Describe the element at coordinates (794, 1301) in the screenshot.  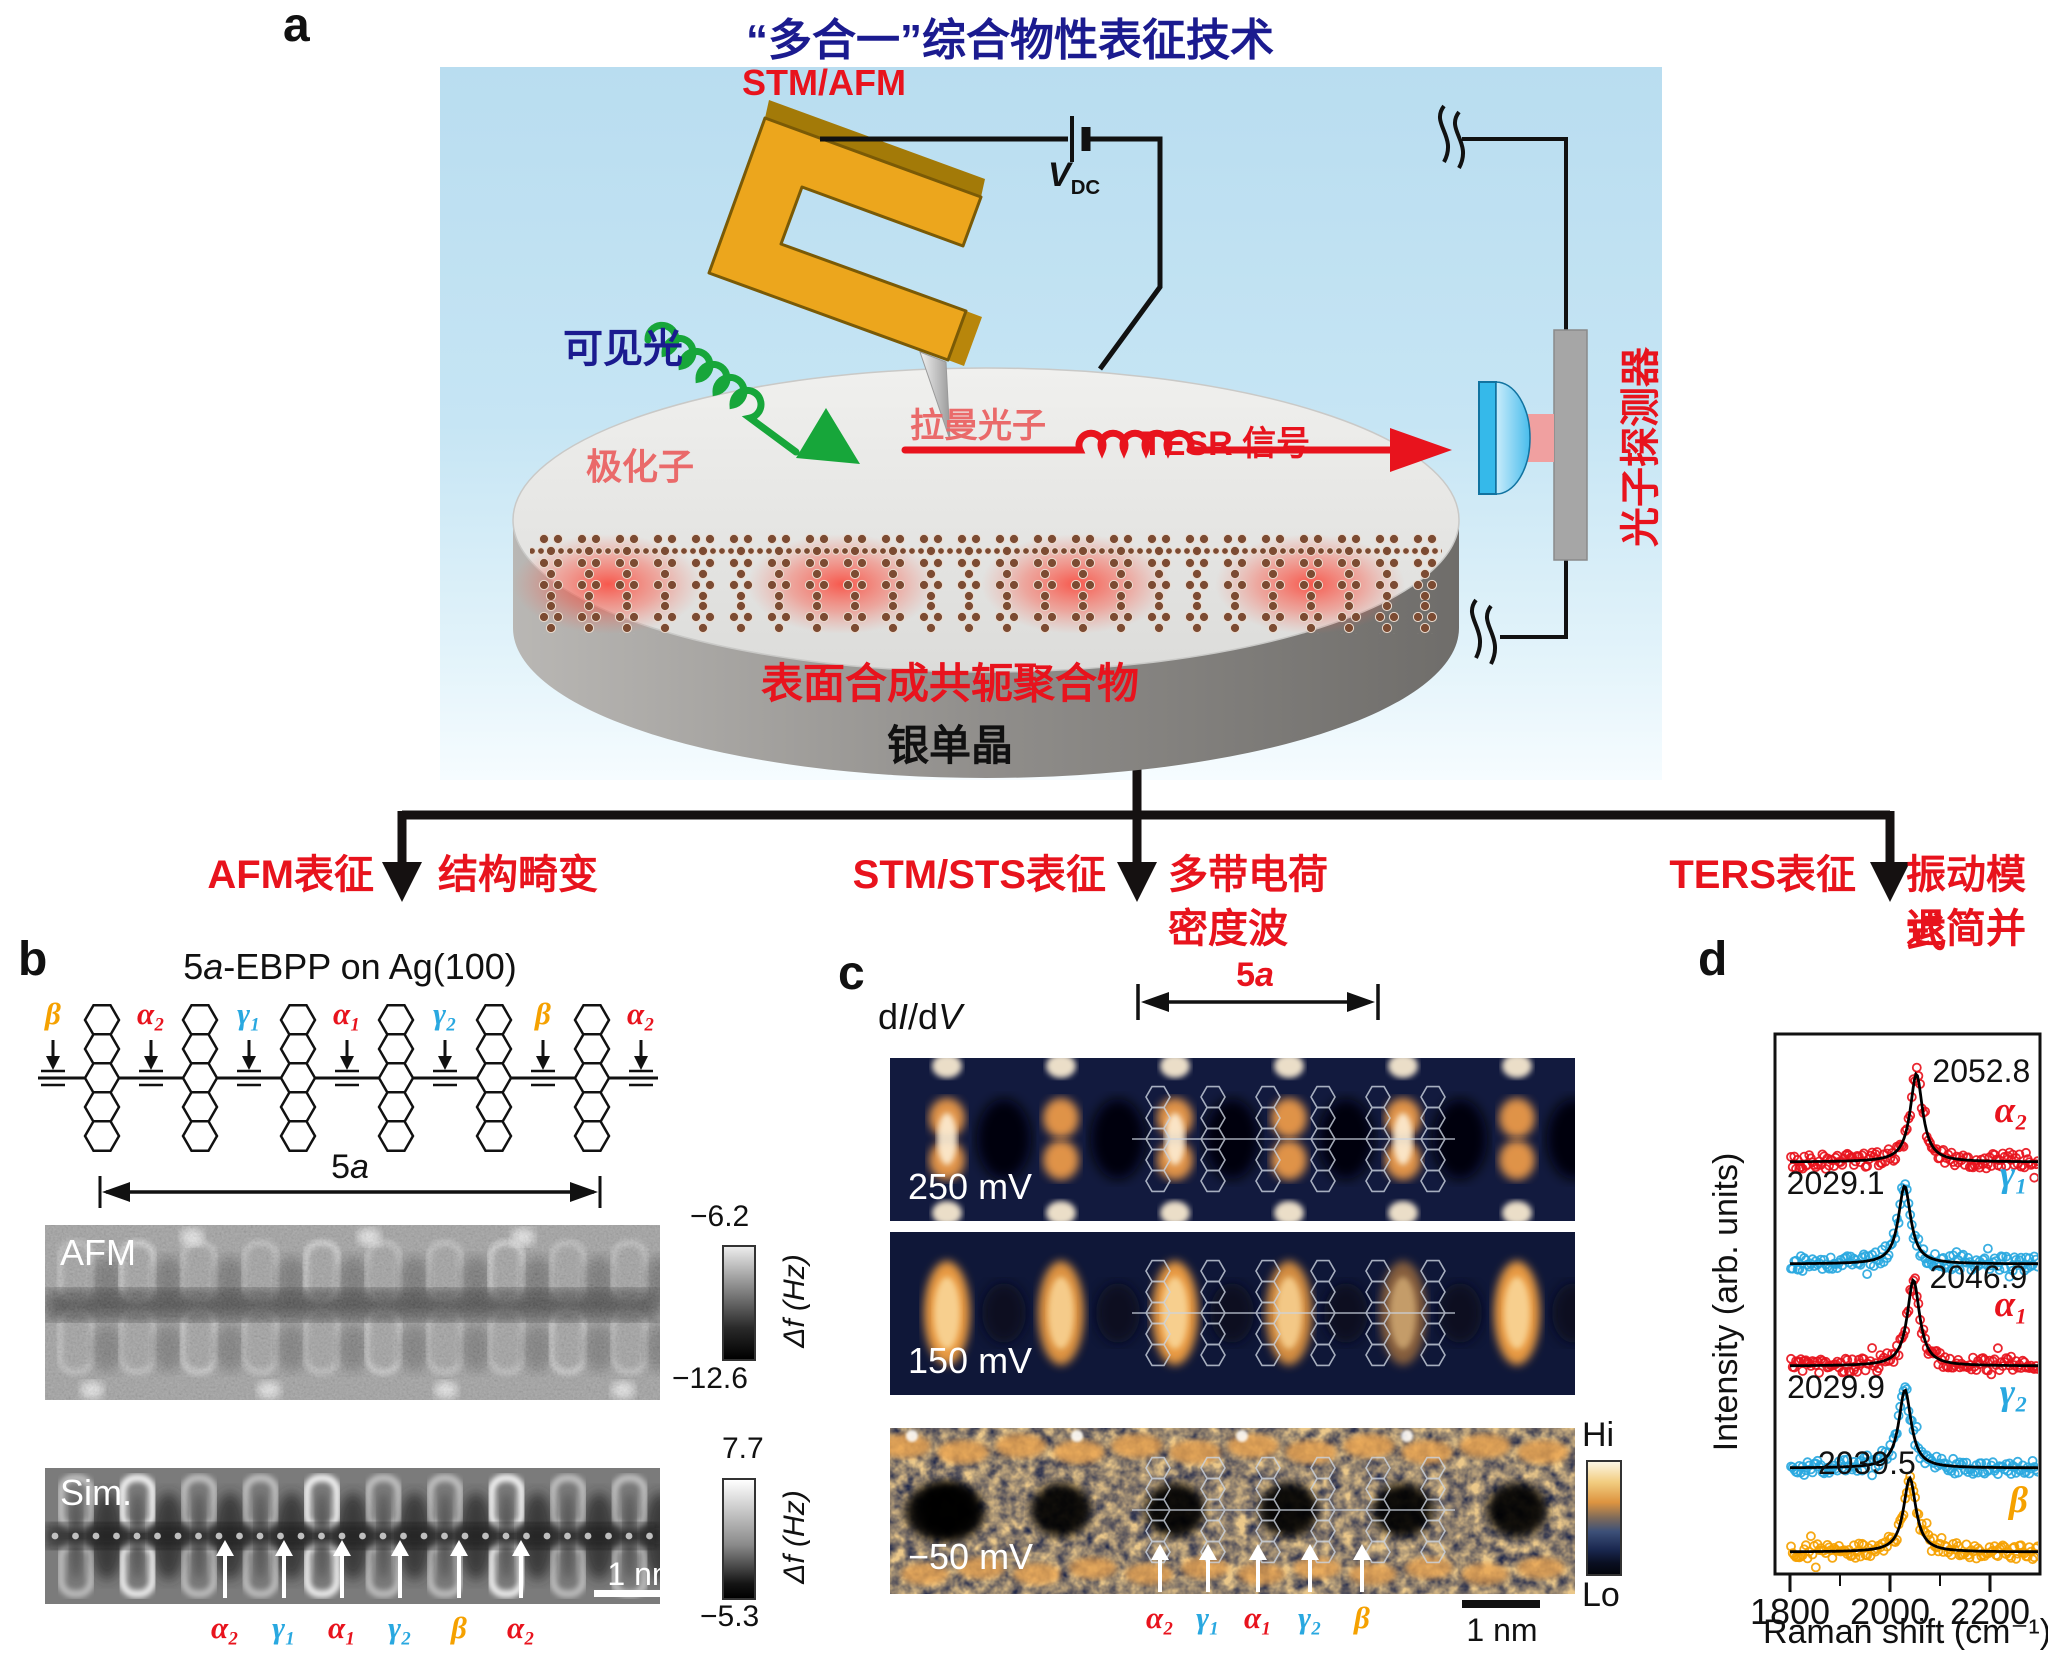
I see `afm-colorbar-unit: Δf (Hz)` at that location.